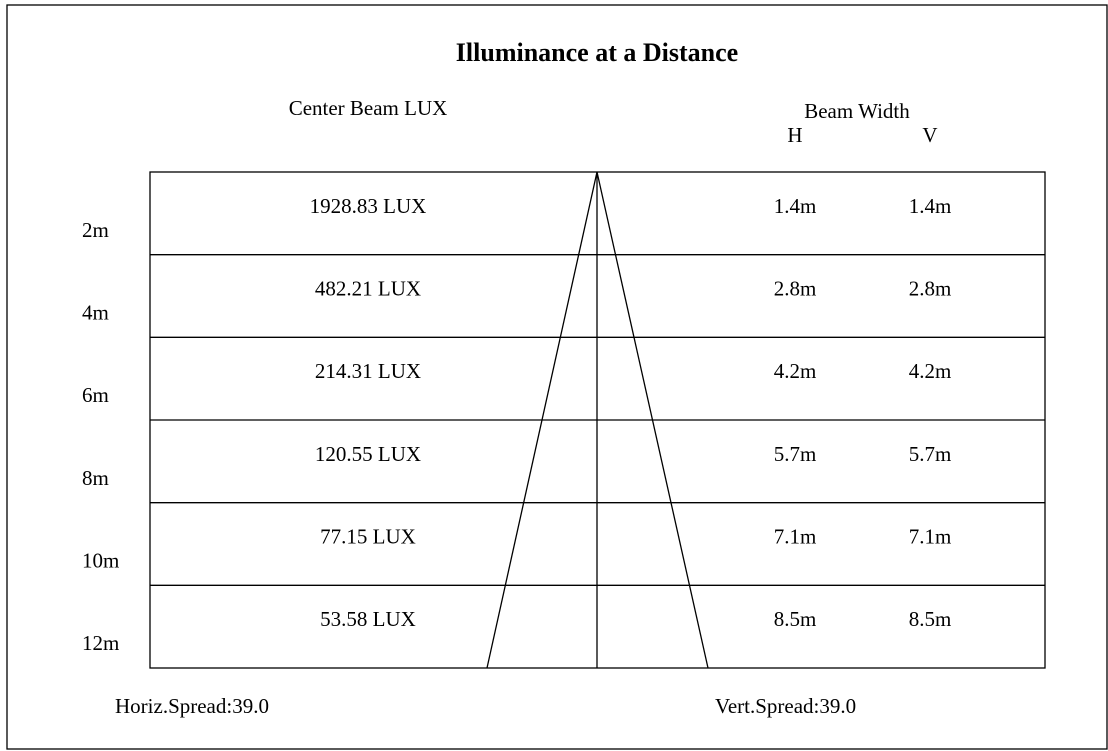 This screenshot has width=1108, height=751. What do you see at coordinates (930, 619) in the screenshot?
I see `v-value: 8.5m` at bounding box center [930, 619].